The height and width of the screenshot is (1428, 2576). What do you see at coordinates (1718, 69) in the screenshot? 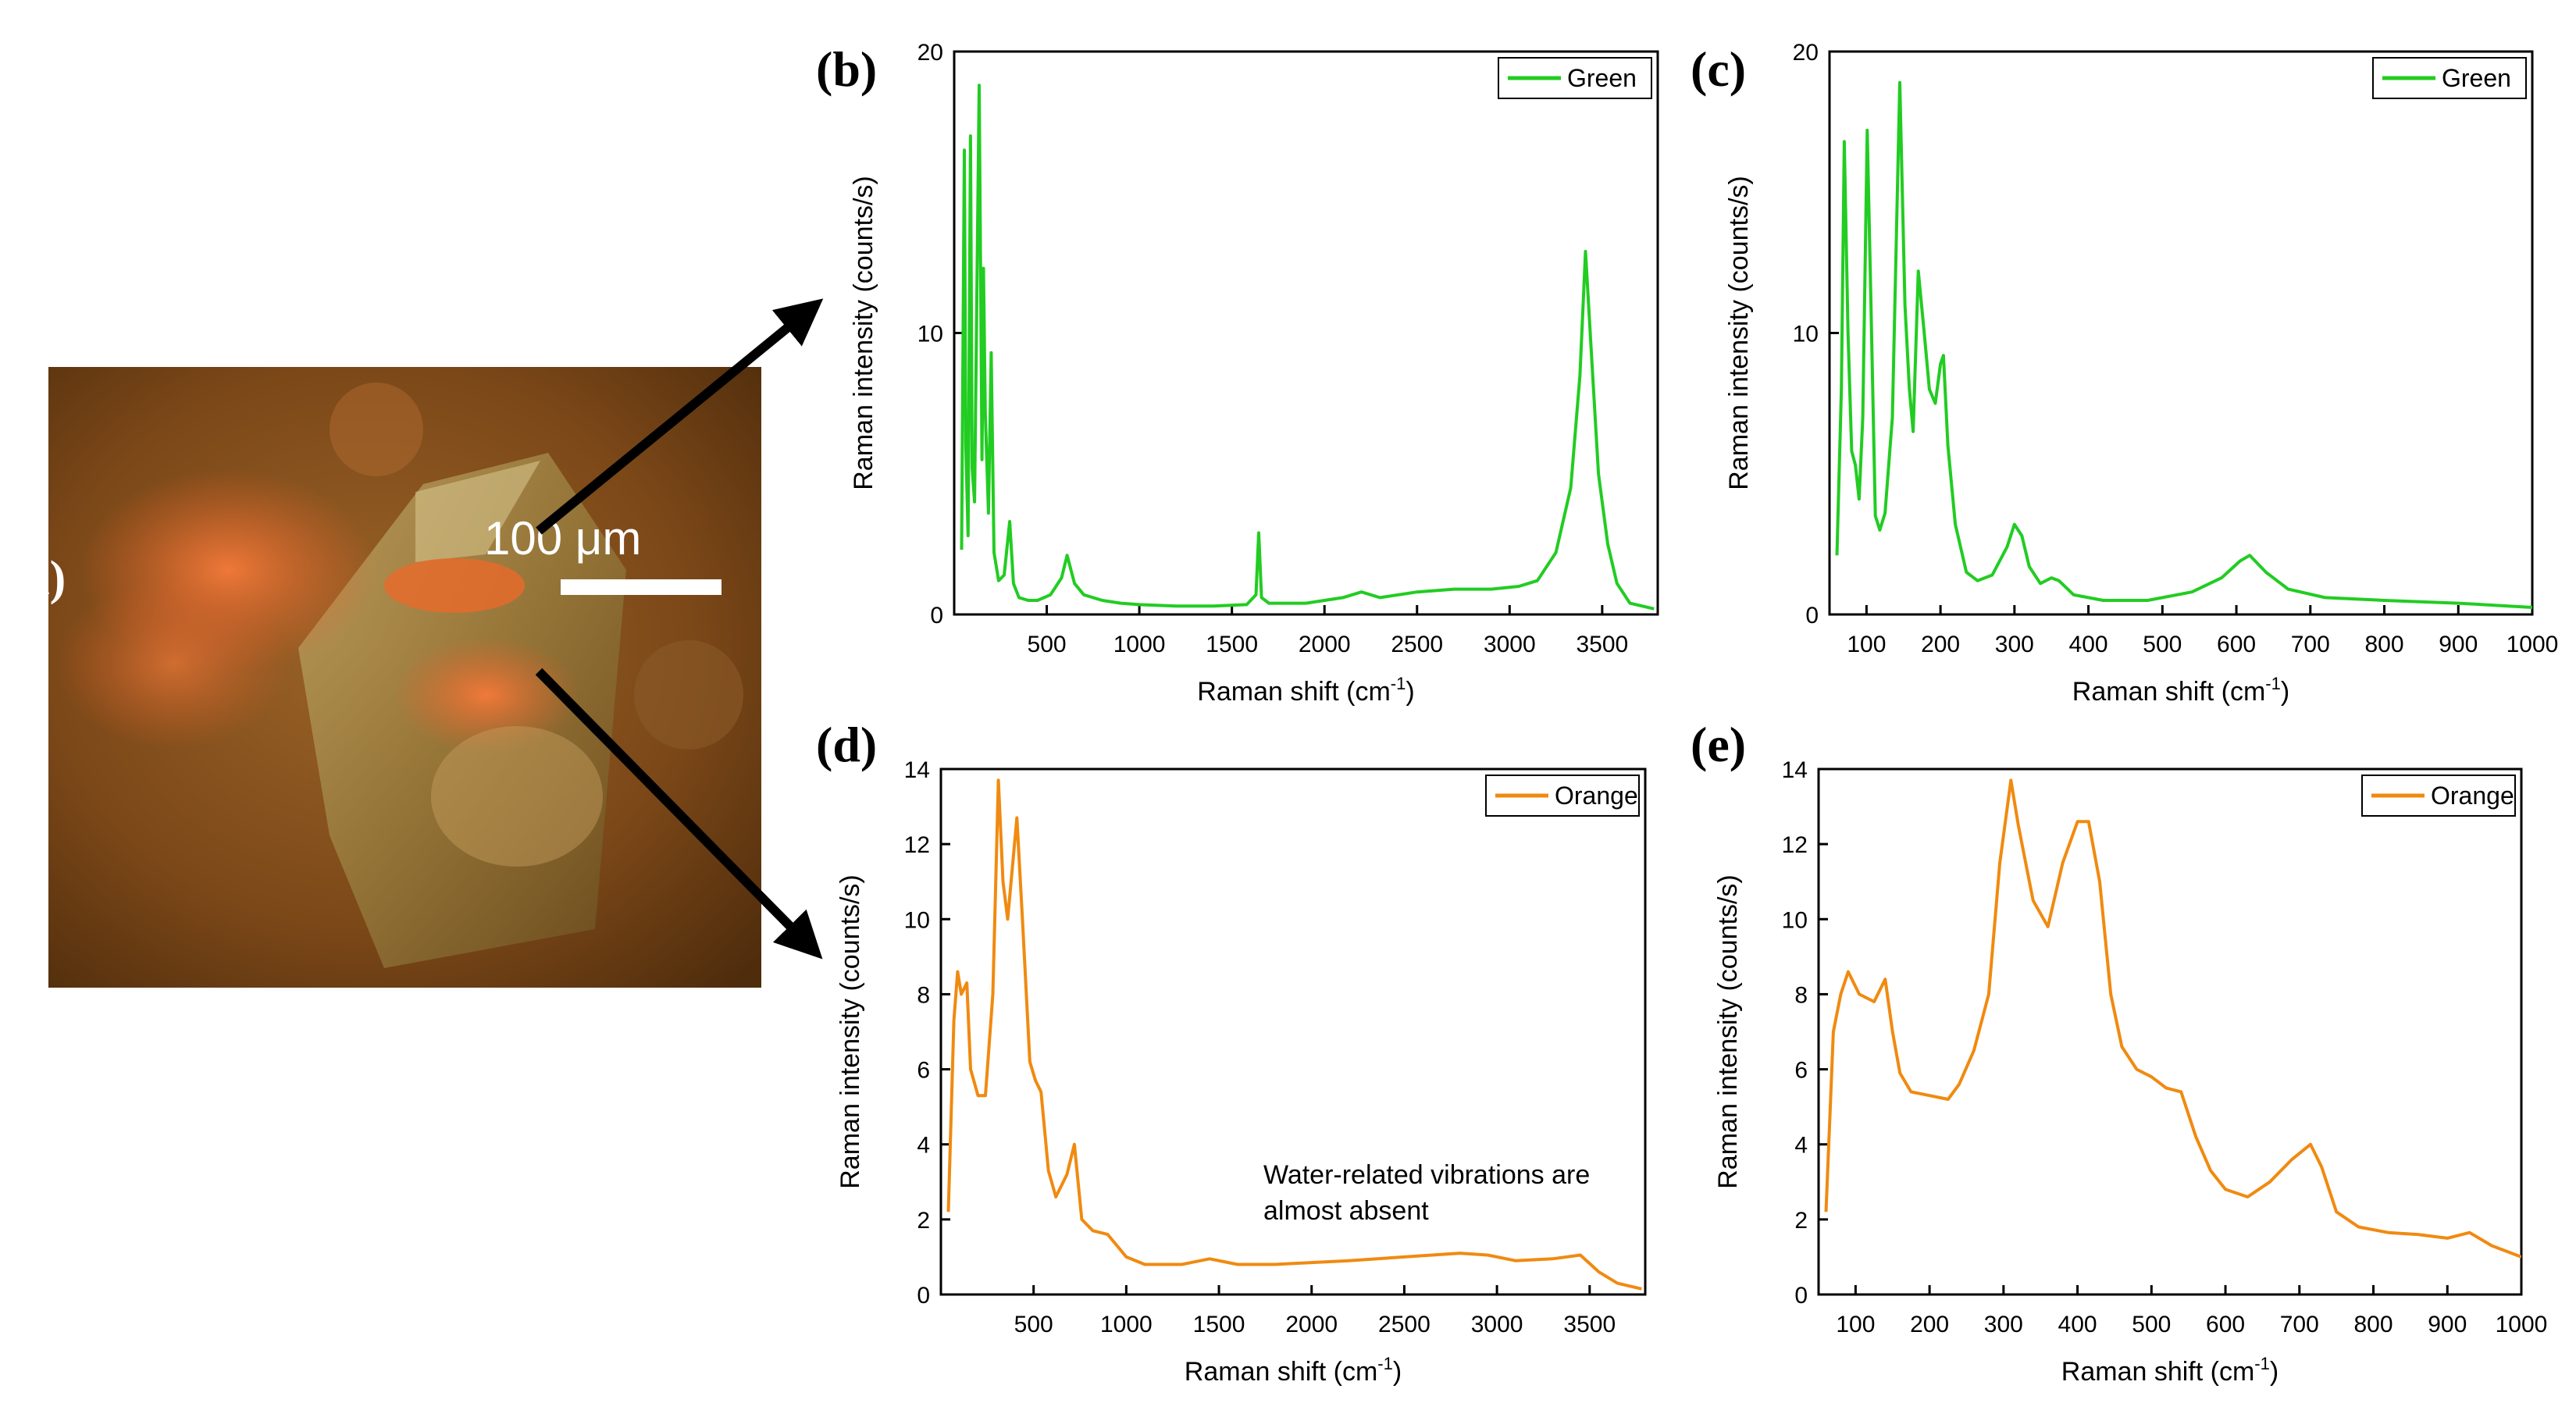
I see `panel-label: (c)` at bounding box center [1718, 69].